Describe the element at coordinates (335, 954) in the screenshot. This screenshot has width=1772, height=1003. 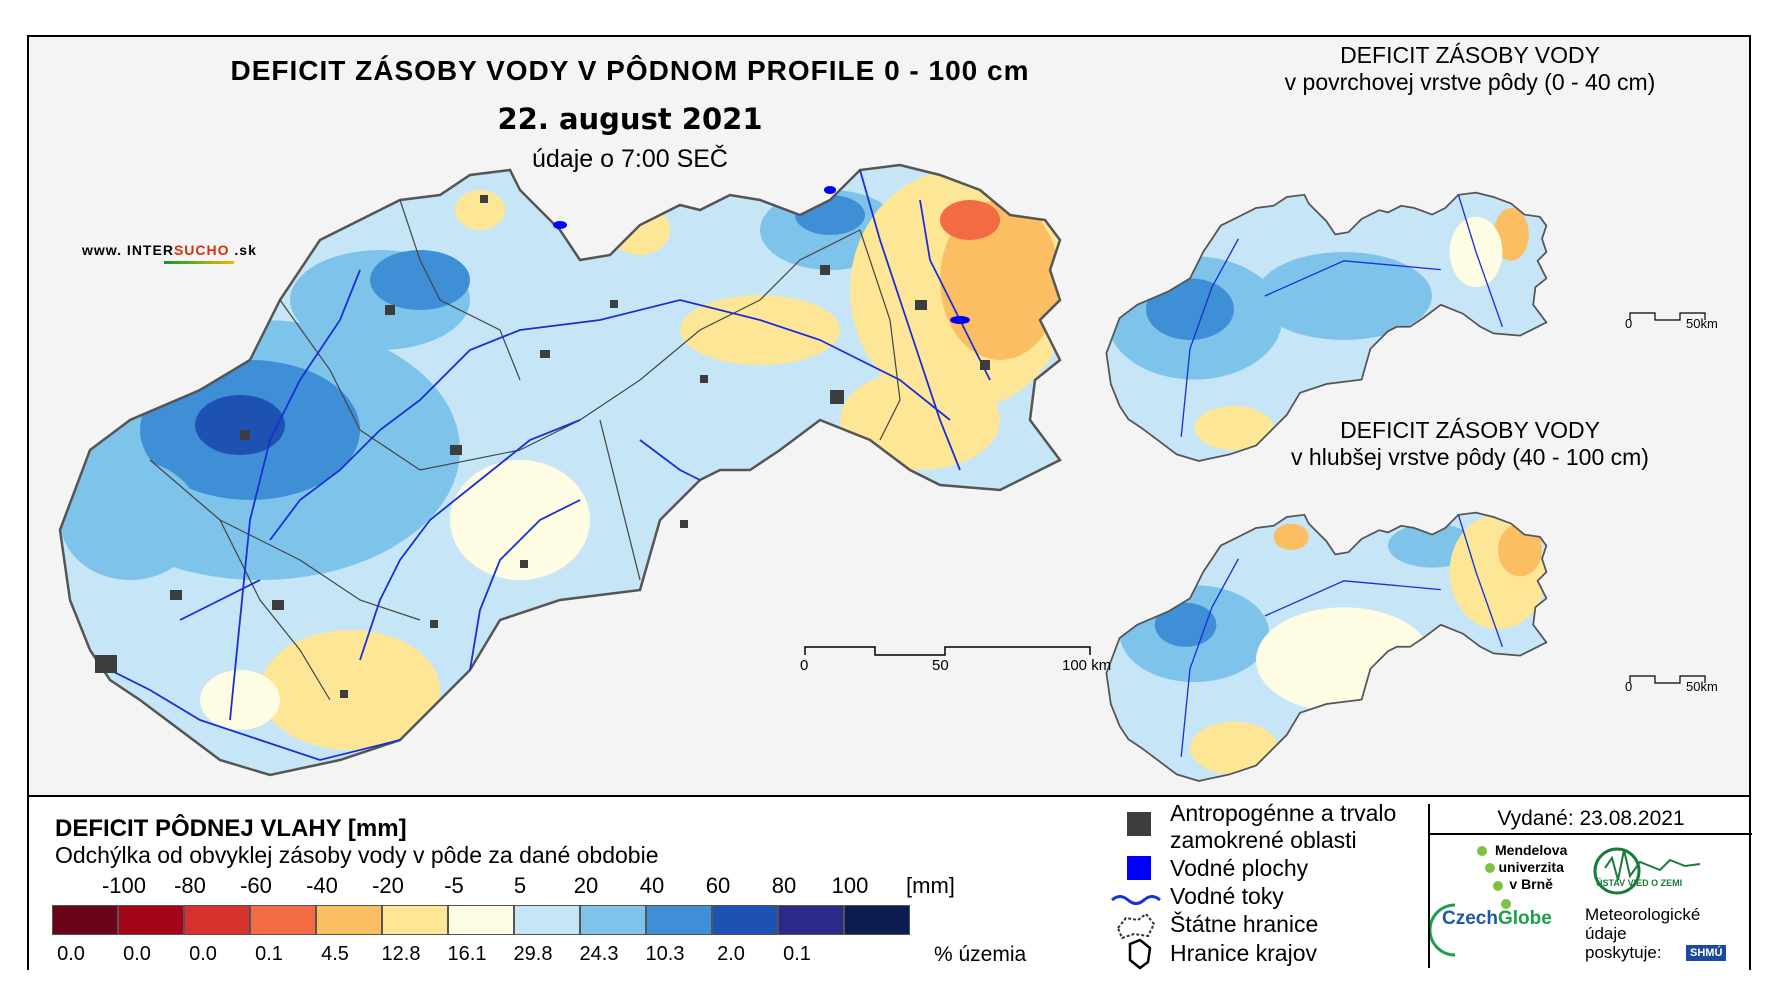
I see `legend-percent-value: 4.5` at that location.